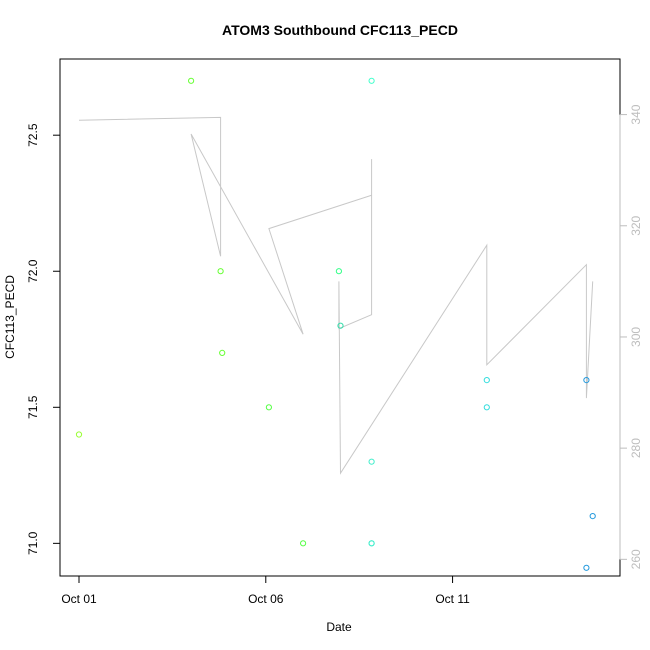 The width and height of the screenshot is (650, 650). I want to click on y2-tick-label: 300, so click(636, 337).